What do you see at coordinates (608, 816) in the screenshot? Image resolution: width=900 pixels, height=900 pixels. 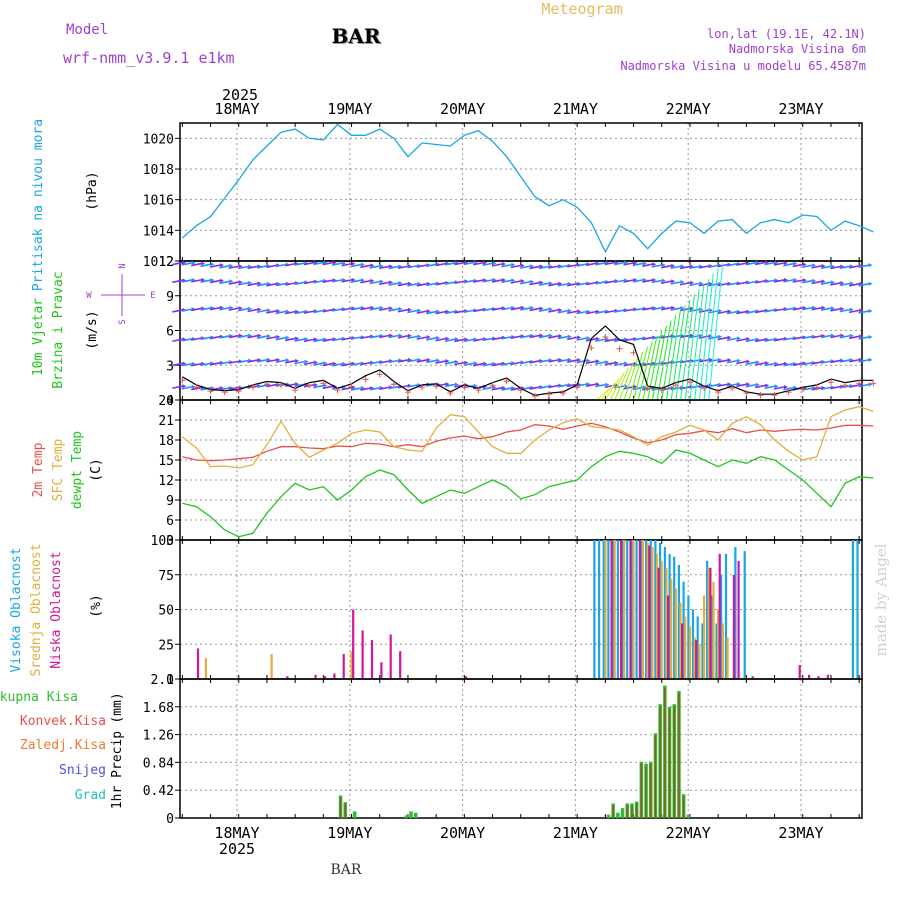 I see `total_precip-bar` at bounding box center [608, 816].